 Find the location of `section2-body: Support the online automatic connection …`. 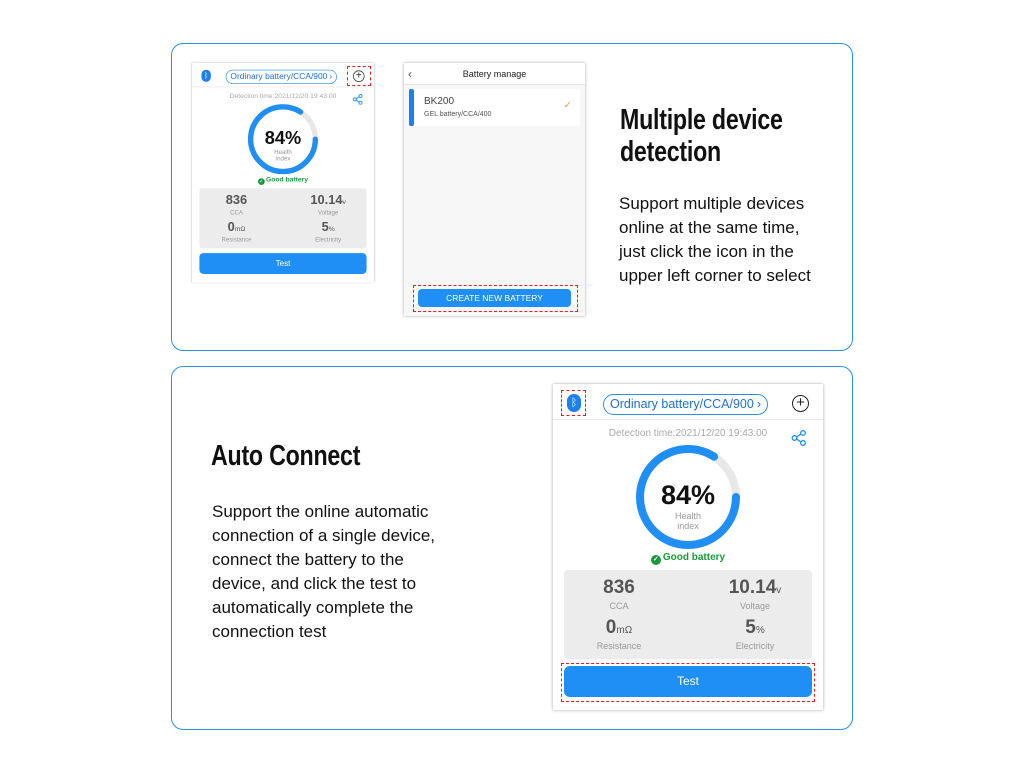

section2-body: Support the online automatic connection … is located at coordinates (324, 571).